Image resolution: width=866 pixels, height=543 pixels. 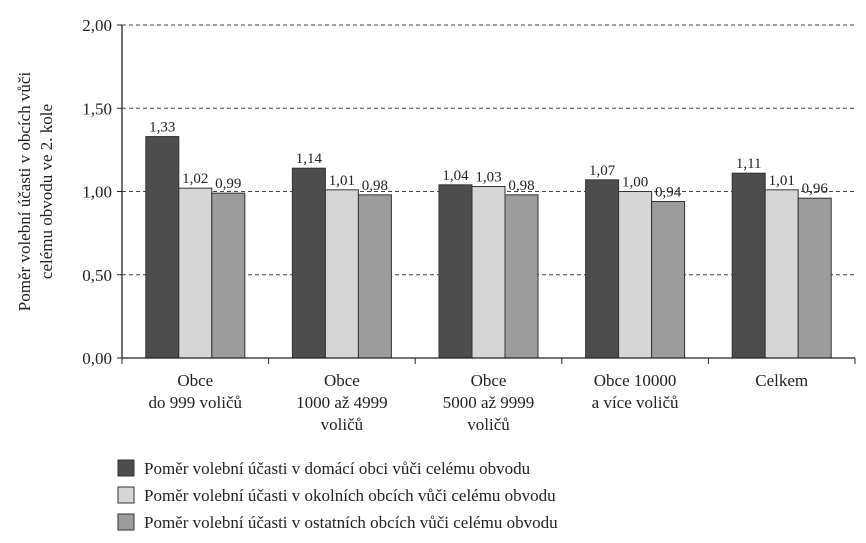 I want to click on x-tick-label: Obce 10000, so click(x=635, y=380).